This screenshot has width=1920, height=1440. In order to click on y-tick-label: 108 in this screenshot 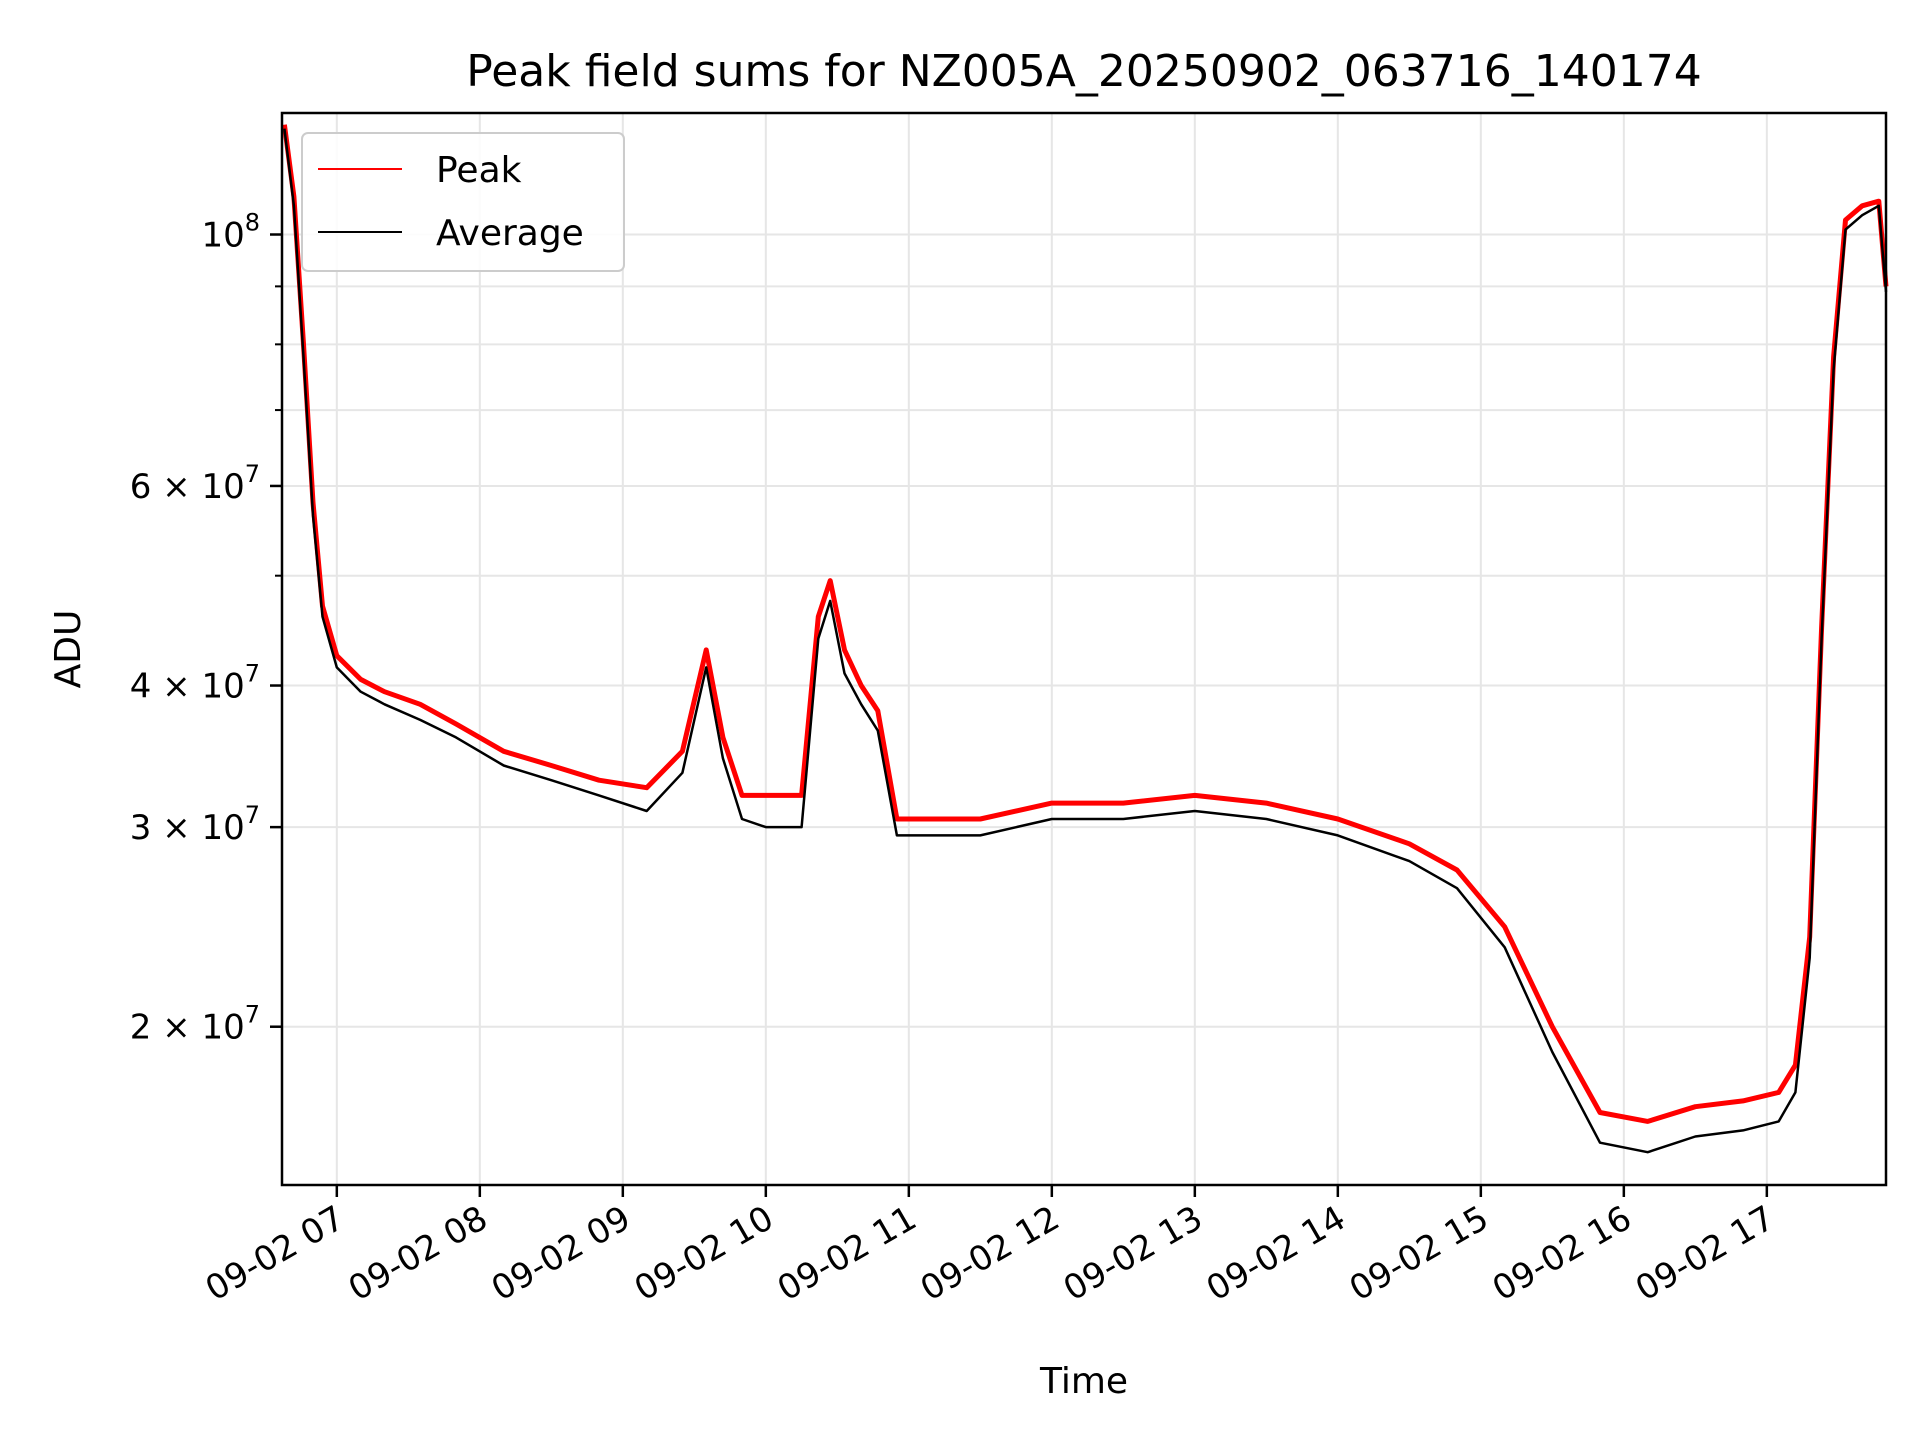, I will do `click(230, 232)`.